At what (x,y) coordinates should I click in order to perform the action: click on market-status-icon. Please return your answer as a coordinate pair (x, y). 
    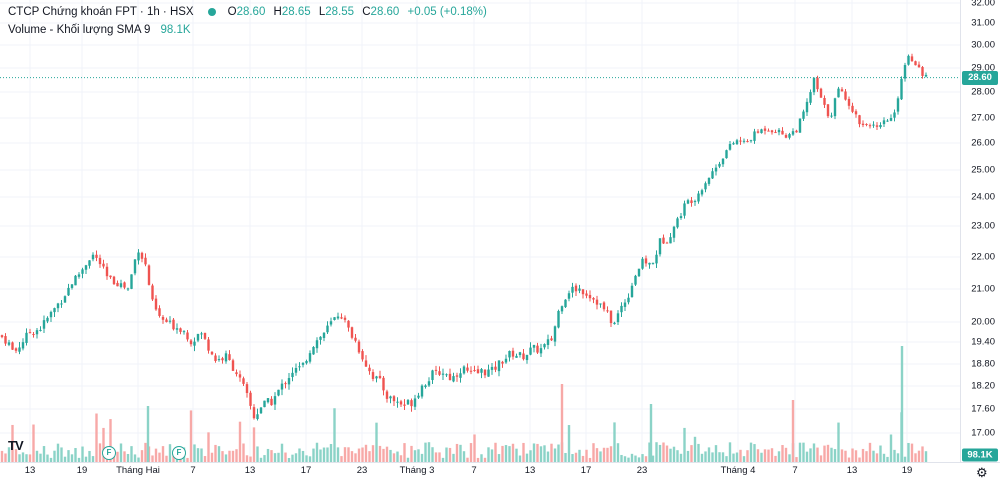
    Looking at the image, I should click on (211, 12).